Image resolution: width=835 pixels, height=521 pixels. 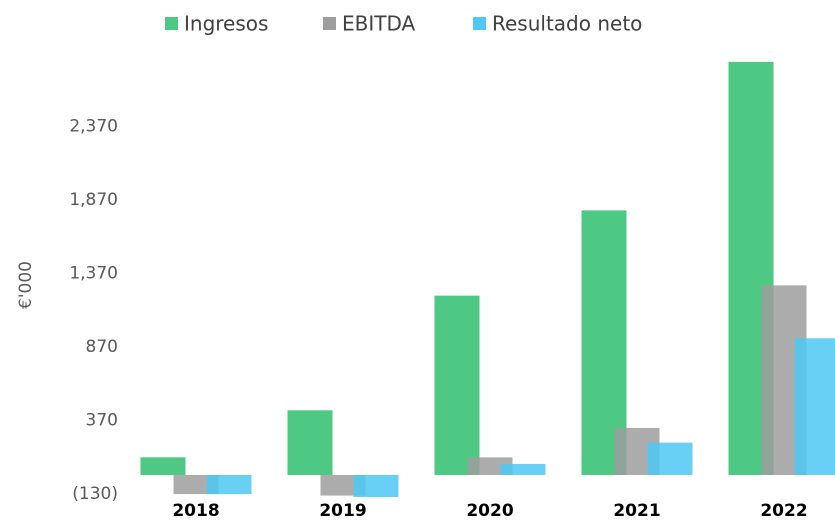 What do you see at coordinates (195, 511) in the screenshot?
I see `x-tick-label: 2018` at bounding box center [195, 511].